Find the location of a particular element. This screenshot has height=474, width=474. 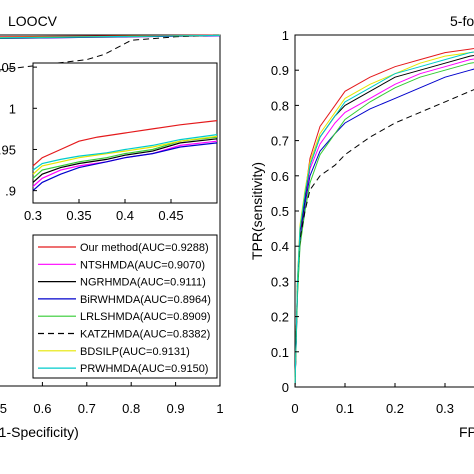

left-x-tick-label: 1 is located at coordinates (219, 408).